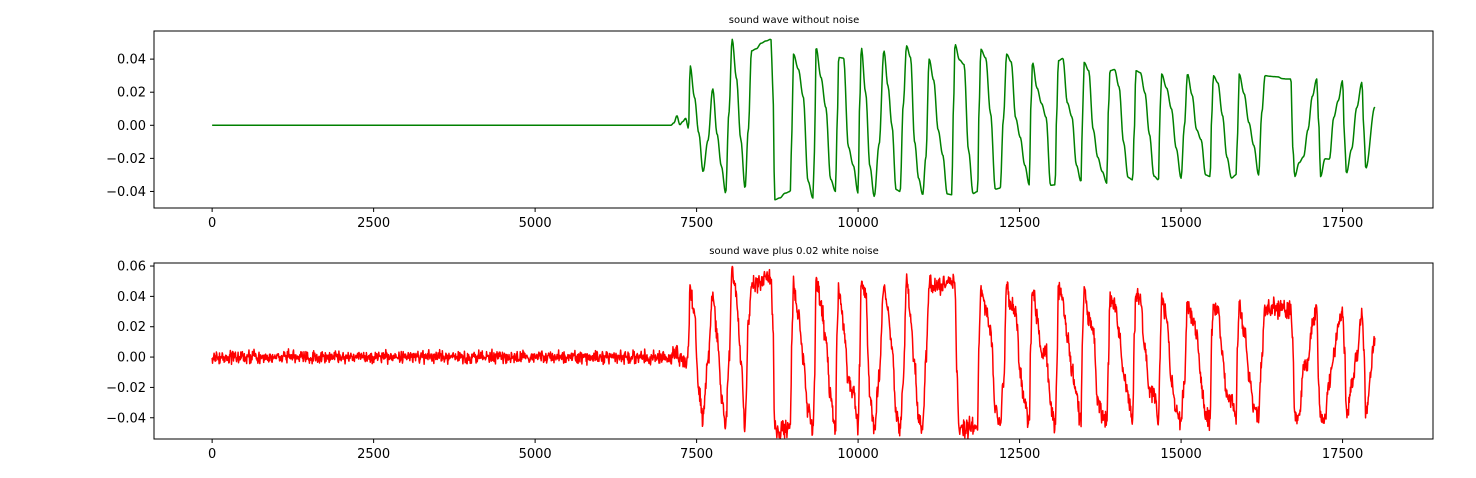 This screenshot has height=478, width=1476. What do you see at coordinates (126, 192) in the screenshot?
I see `top-ytick-label-4: −0.04` at bounding box center [126, 192].